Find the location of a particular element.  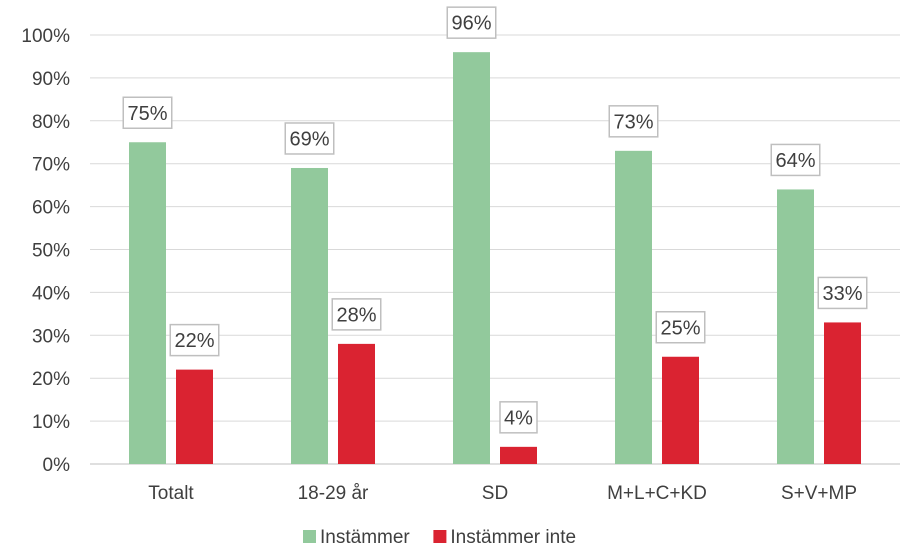

data-label: 73% is located at coordinates (633, 122).